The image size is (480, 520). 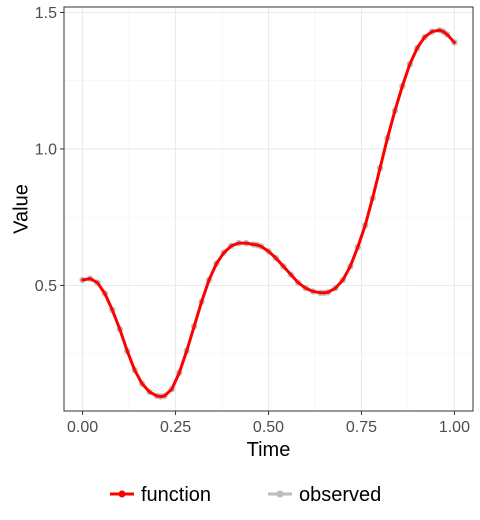 I want to click on x-axis-title: Time, so click(x=269, y=450).